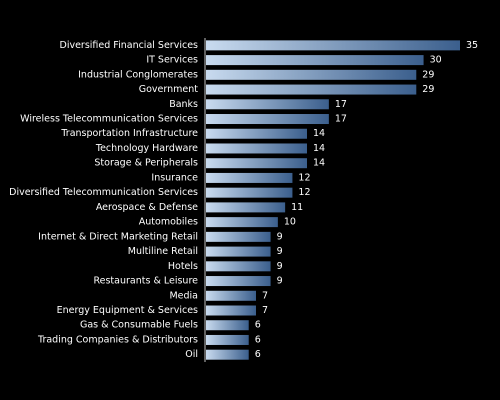 This screenshot has width=500, height=400. I want to click on category-label-3: Government, so click(169, 89).